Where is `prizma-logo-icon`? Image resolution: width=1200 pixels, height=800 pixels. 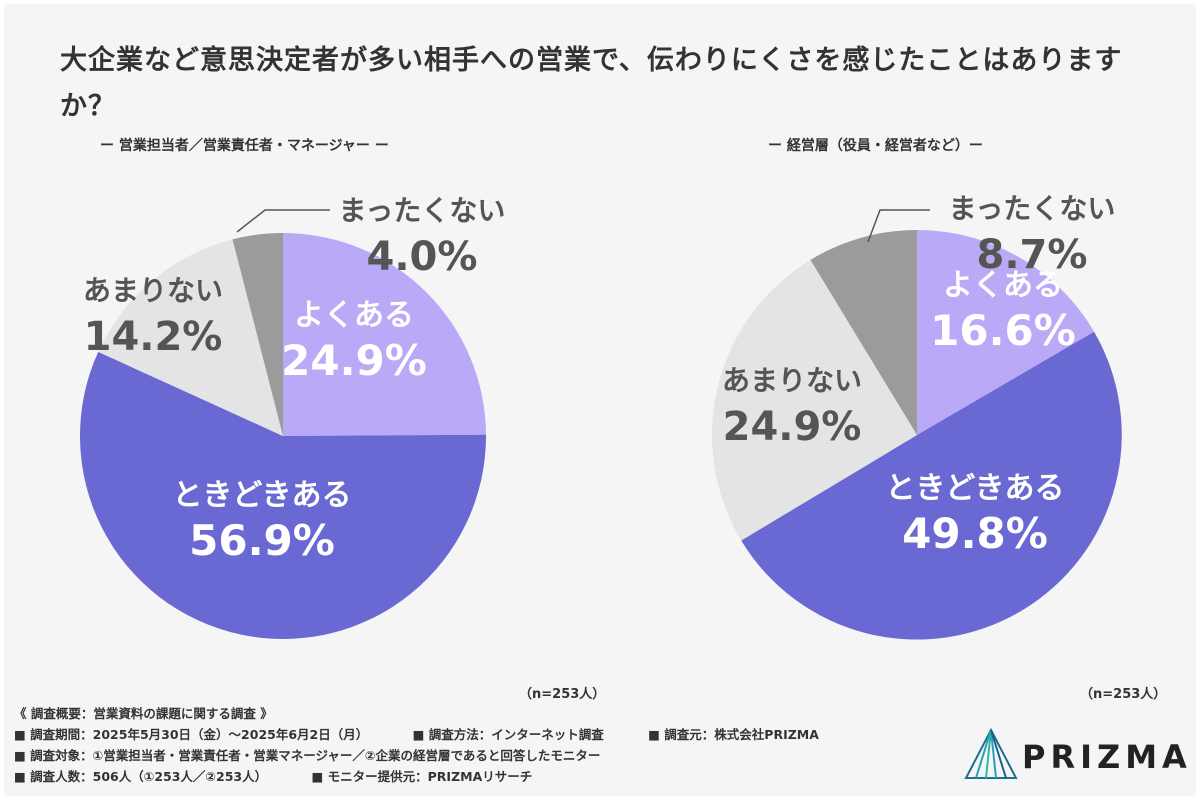
prizma-logo-icon is located at coordinates (991, 753).